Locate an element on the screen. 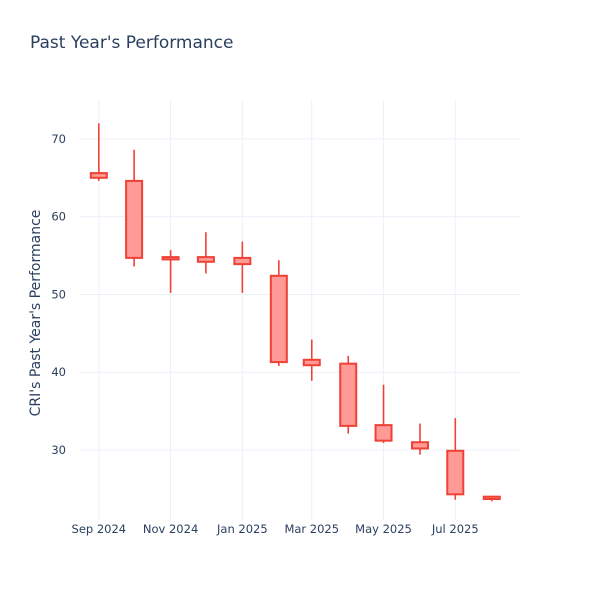  y-tick-label: 70 is located at coordinates (58, 139).